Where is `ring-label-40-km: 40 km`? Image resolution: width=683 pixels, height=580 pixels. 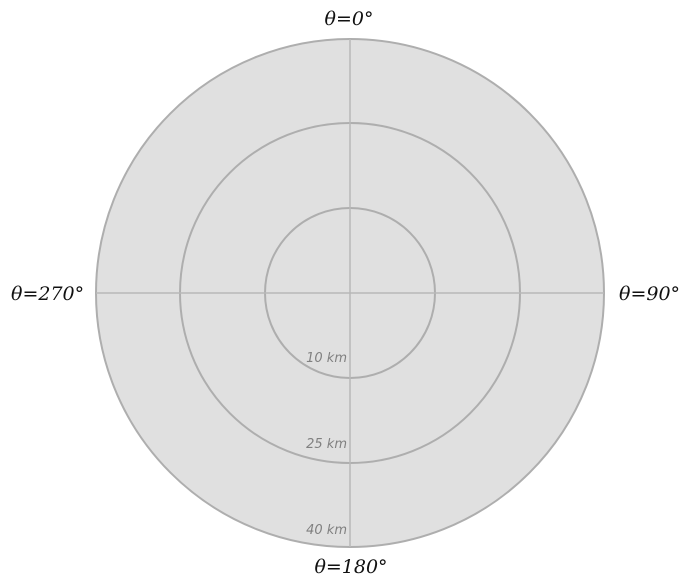
ring-label-40-km: 40 km is located at coordinates (326, 530).